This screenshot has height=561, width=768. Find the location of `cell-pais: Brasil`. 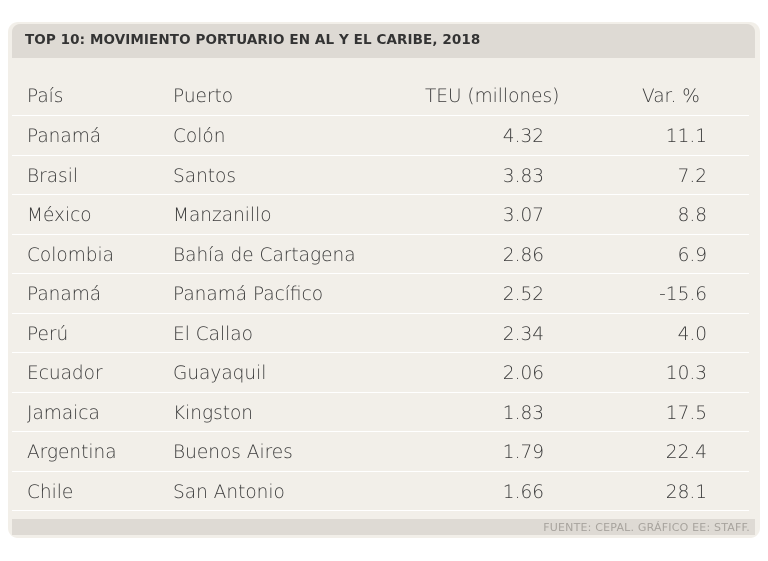

cell-pais: Brasil is located at coordinates (52, 176).